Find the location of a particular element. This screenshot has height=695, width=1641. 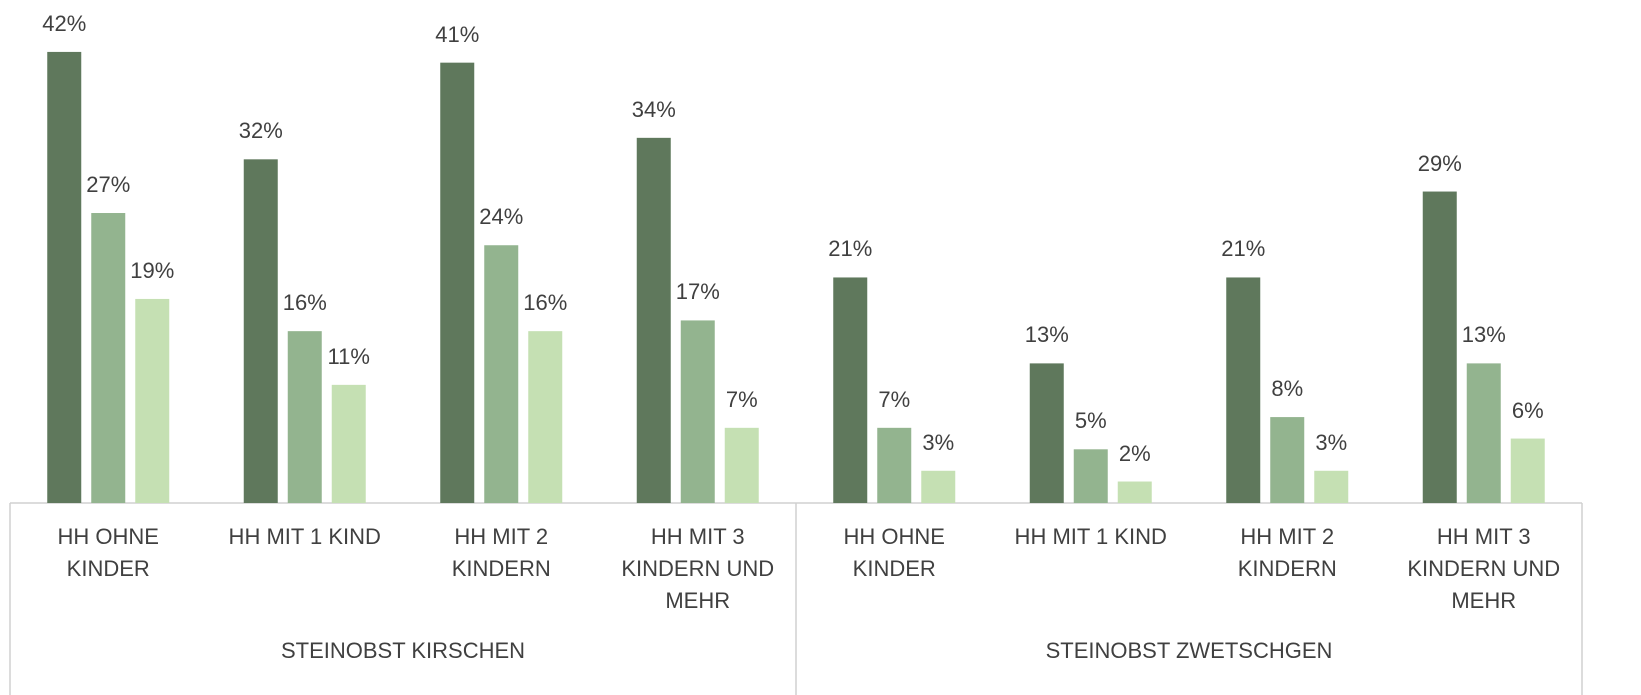

data-label: 11% is located at coordinates (348, 356).